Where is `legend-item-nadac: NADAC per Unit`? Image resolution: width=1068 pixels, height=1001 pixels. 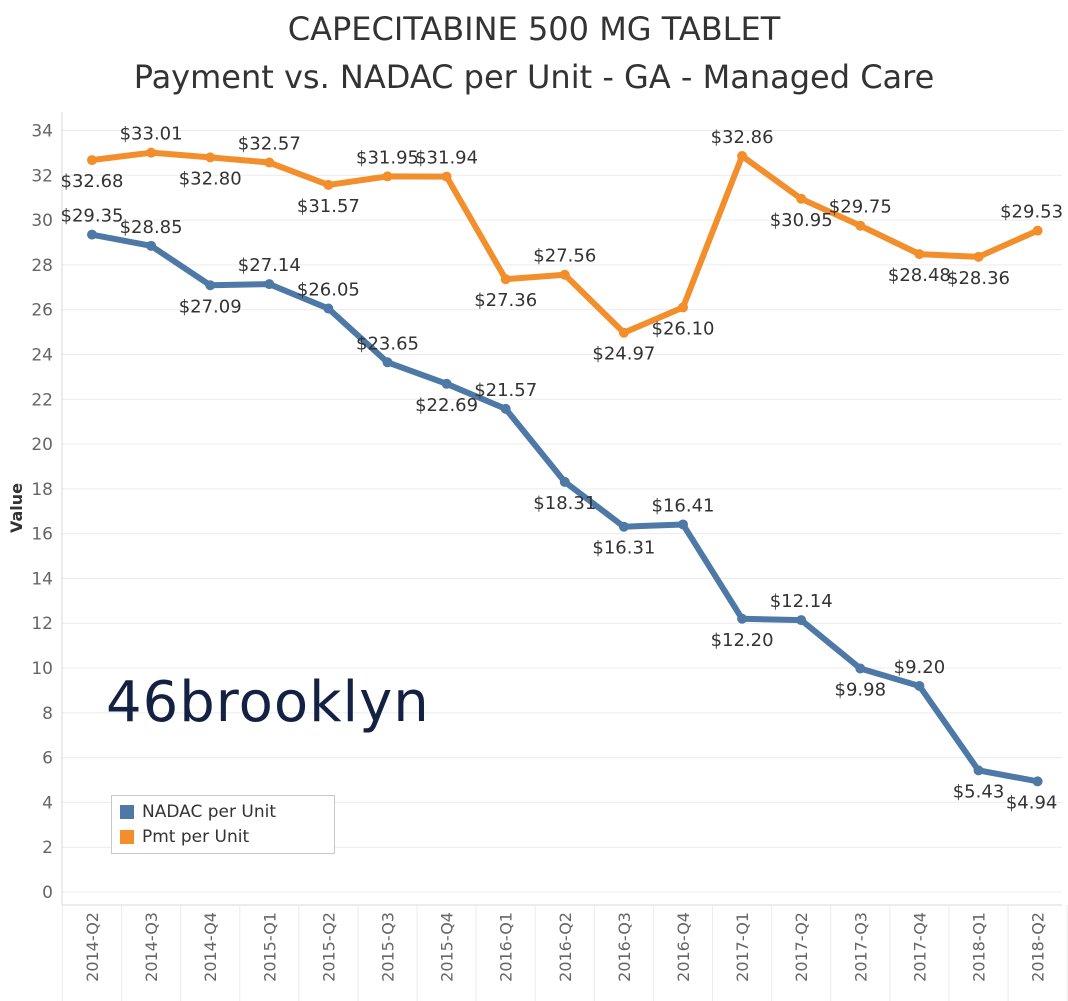 legend-item-nadac: NADAC per Unit is located at coordinates (198, 812).